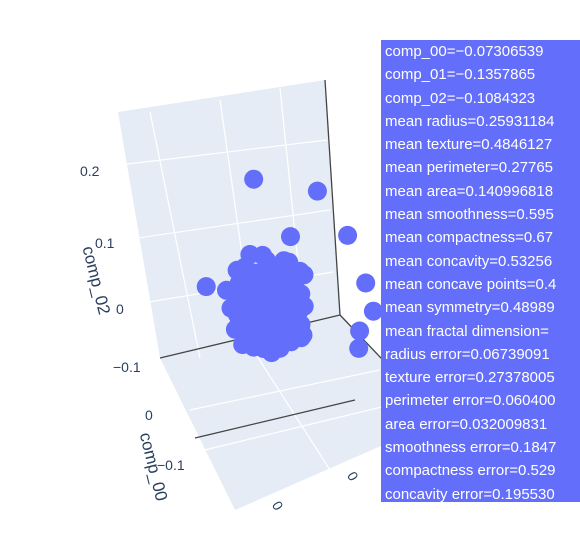 Image resolution: width=580 pixels, height=540 pixels. What do you see at coordinates (470, 493) in the screenshot?
I see `hover-line: concavity error=0.195530` at bounding box center [470, 493].